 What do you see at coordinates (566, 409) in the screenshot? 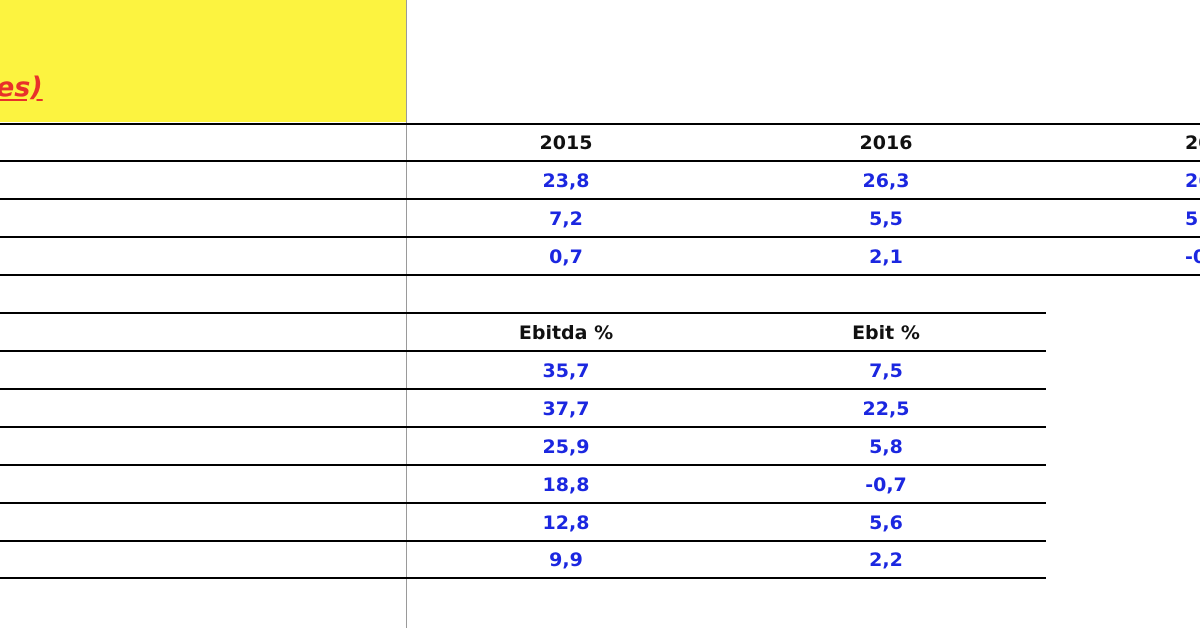
I see `table2-cell: 37,7` at bounding box center [566, 409].